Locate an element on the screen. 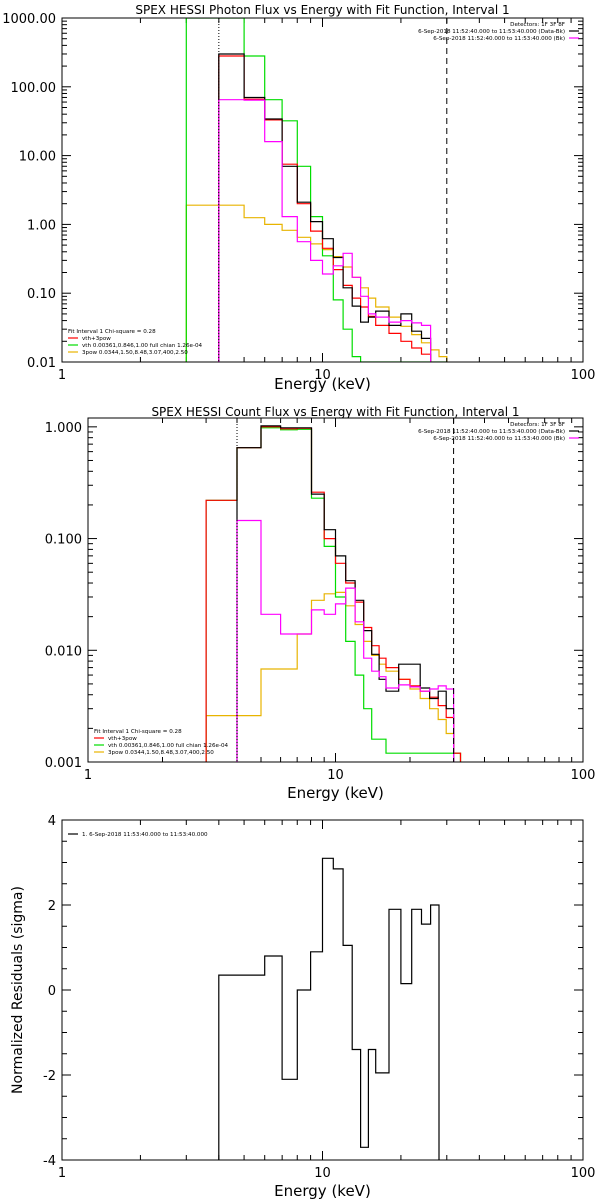 The height and width of the screenshot is (1200, 600). y-tick-label: 0.001 is located at coordinates (63, 763).